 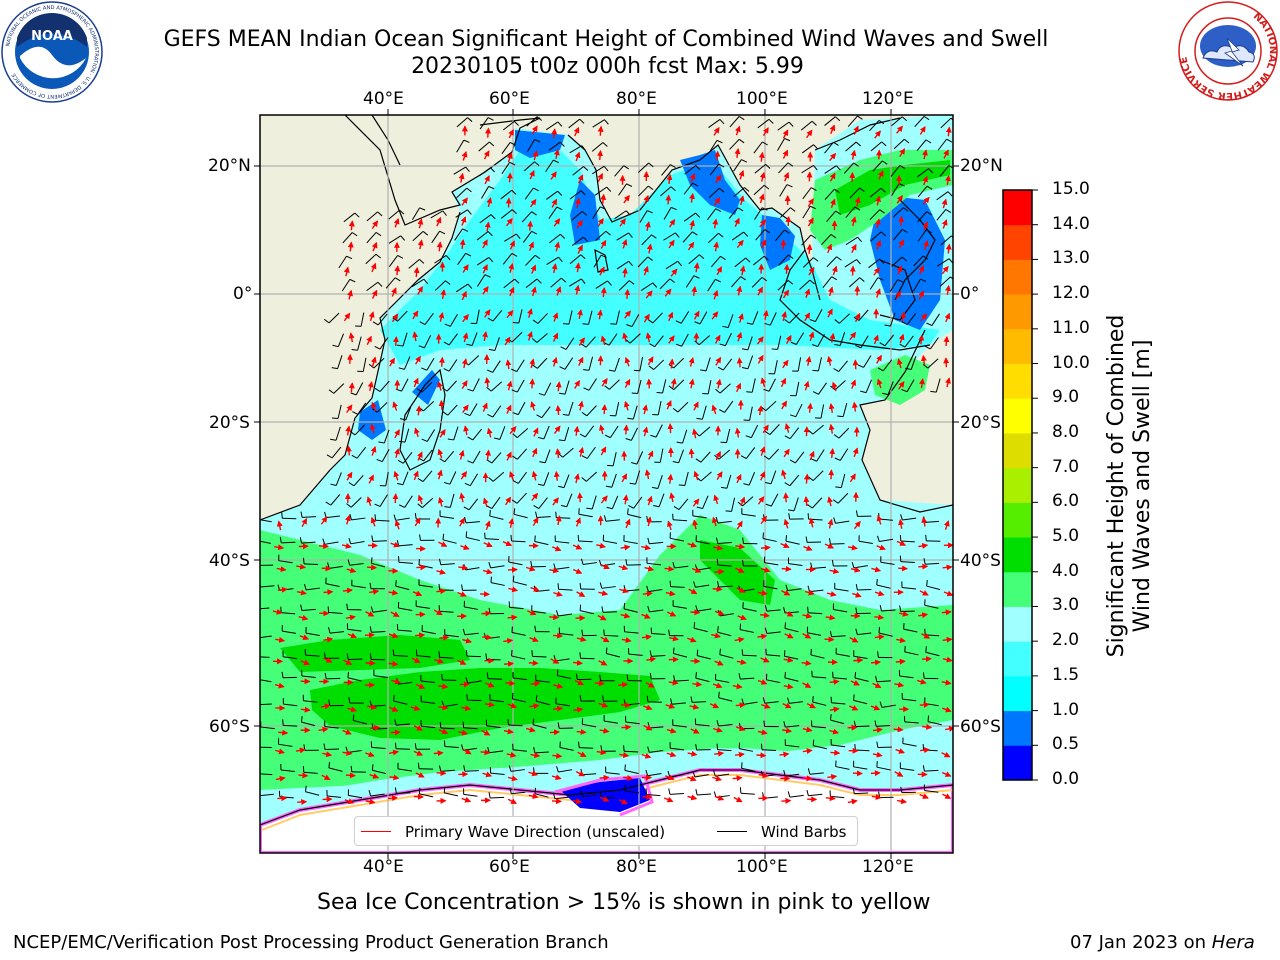 I want to click on chart-subtitle: 20230105 t00z 000h fcst Max: 5.99, so click(x=607, y=66).